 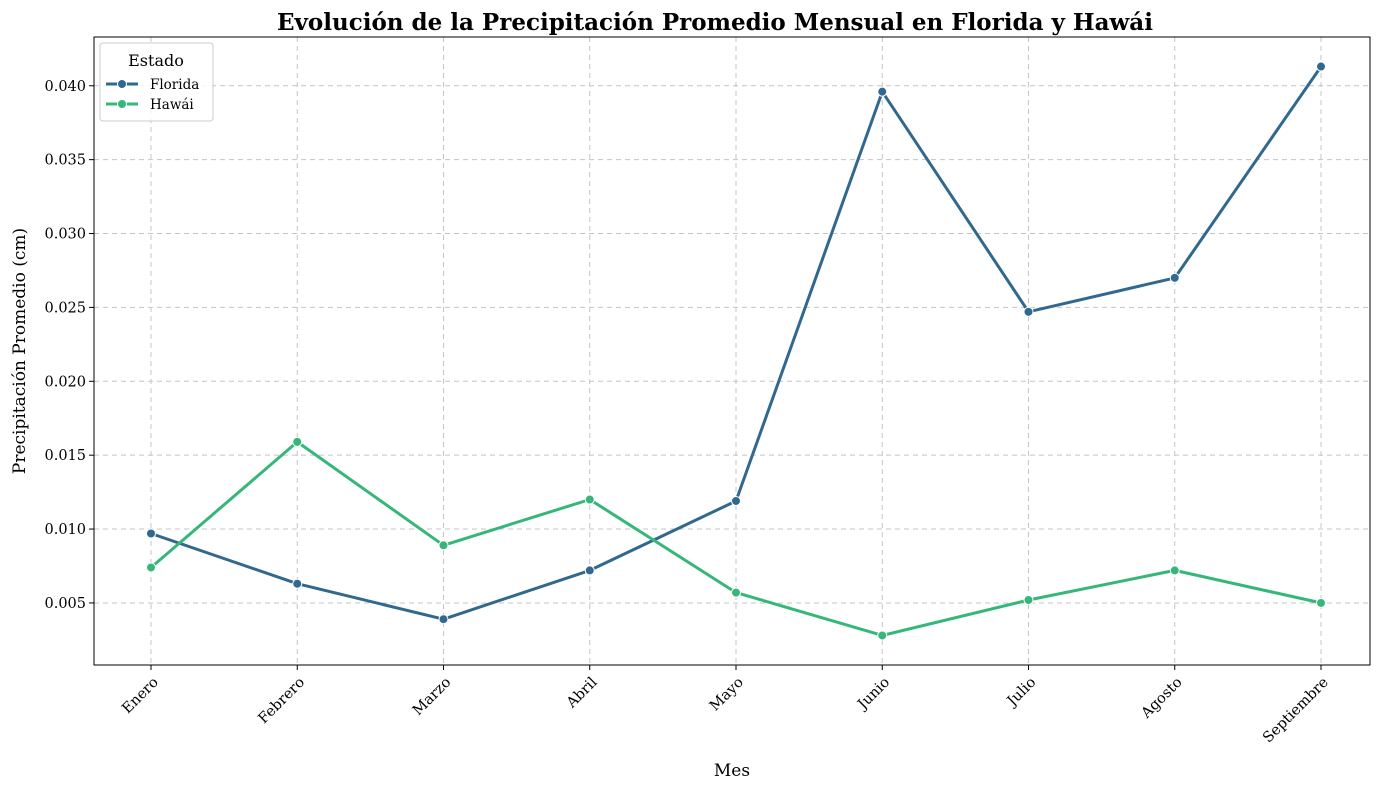 I want to click on legend-title: Estado, so click(x=156, y=60).